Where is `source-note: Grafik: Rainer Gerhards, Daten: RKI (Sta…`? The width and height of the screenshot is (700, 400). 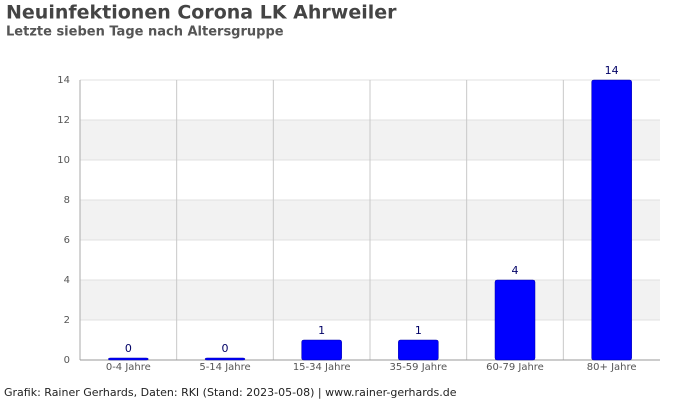
source-note: Grafik: Rainer Gerhards, Daten: RKI (Sta… is located at coordinates (230, 392).